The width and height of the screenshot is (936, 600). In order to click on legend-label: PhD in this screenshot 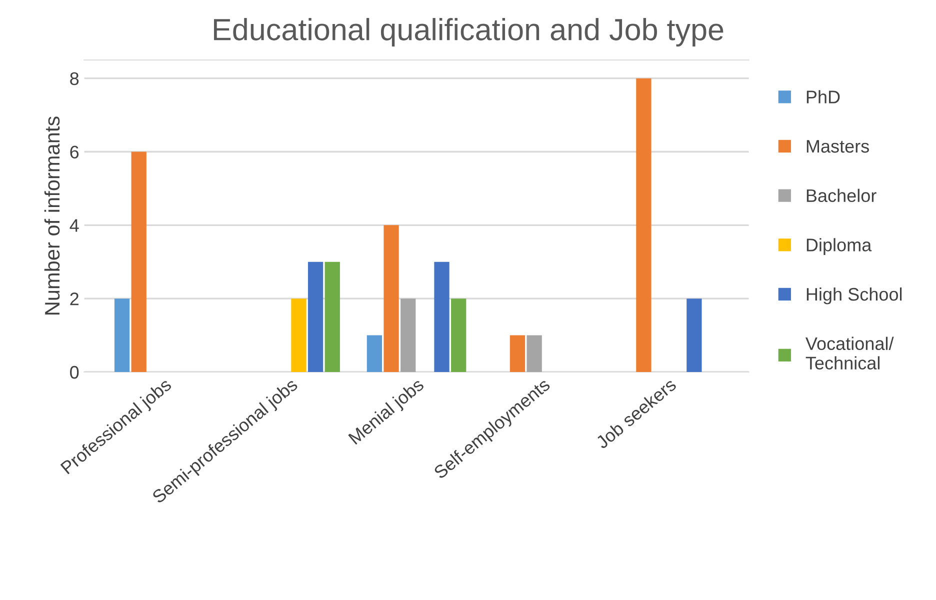, I will do `click(823, 97)`.